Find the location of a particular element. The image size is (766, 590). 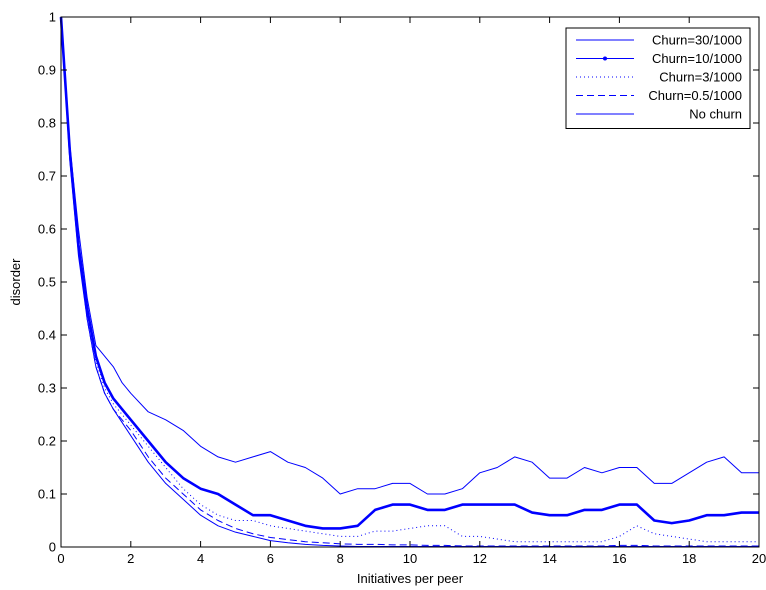

y-tick-label: 0.9 is located at coordinates (47, 70).